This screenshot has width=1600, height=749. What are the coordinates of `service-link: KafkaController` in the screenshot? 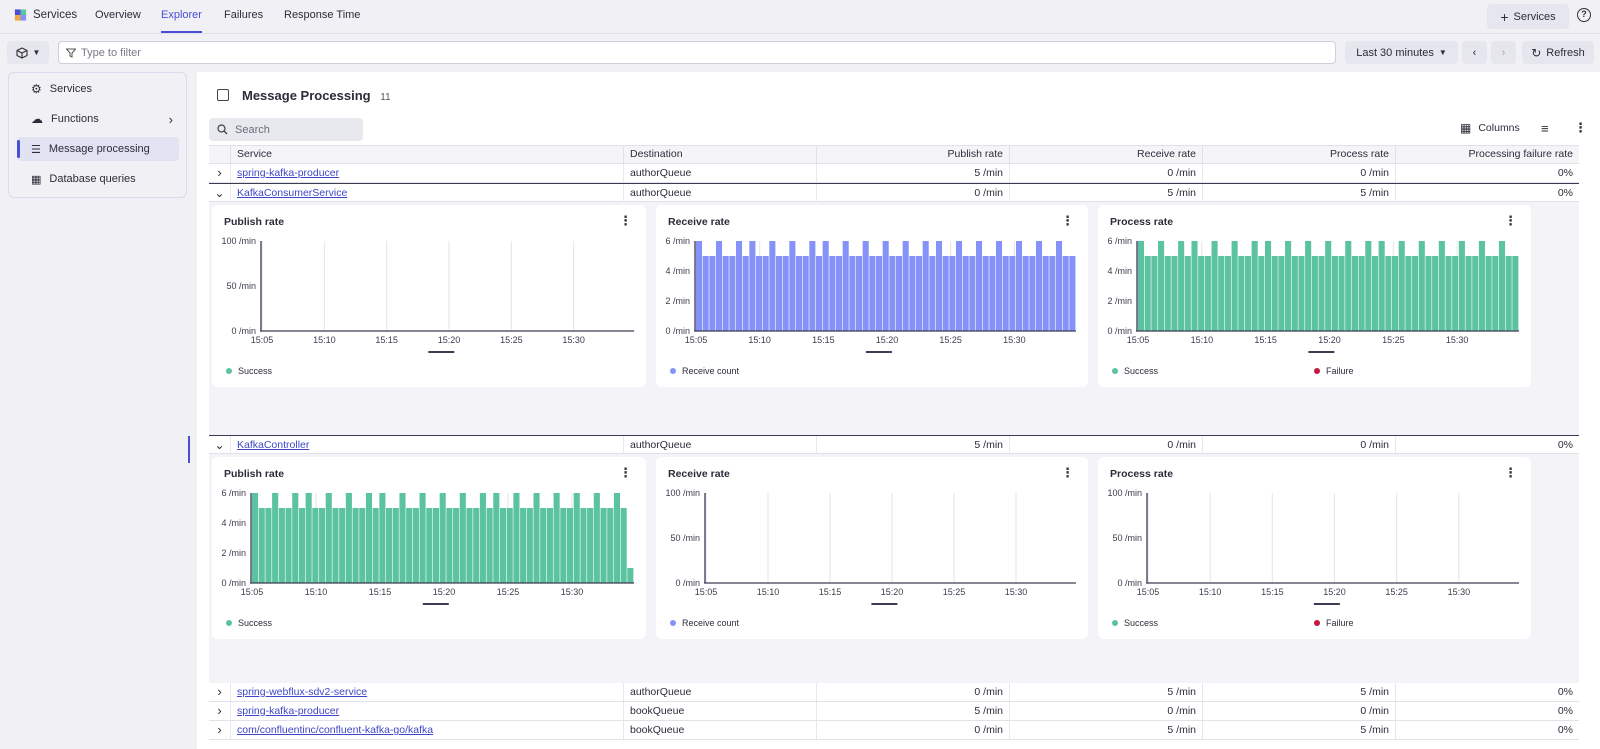 It's located at (273, 445).